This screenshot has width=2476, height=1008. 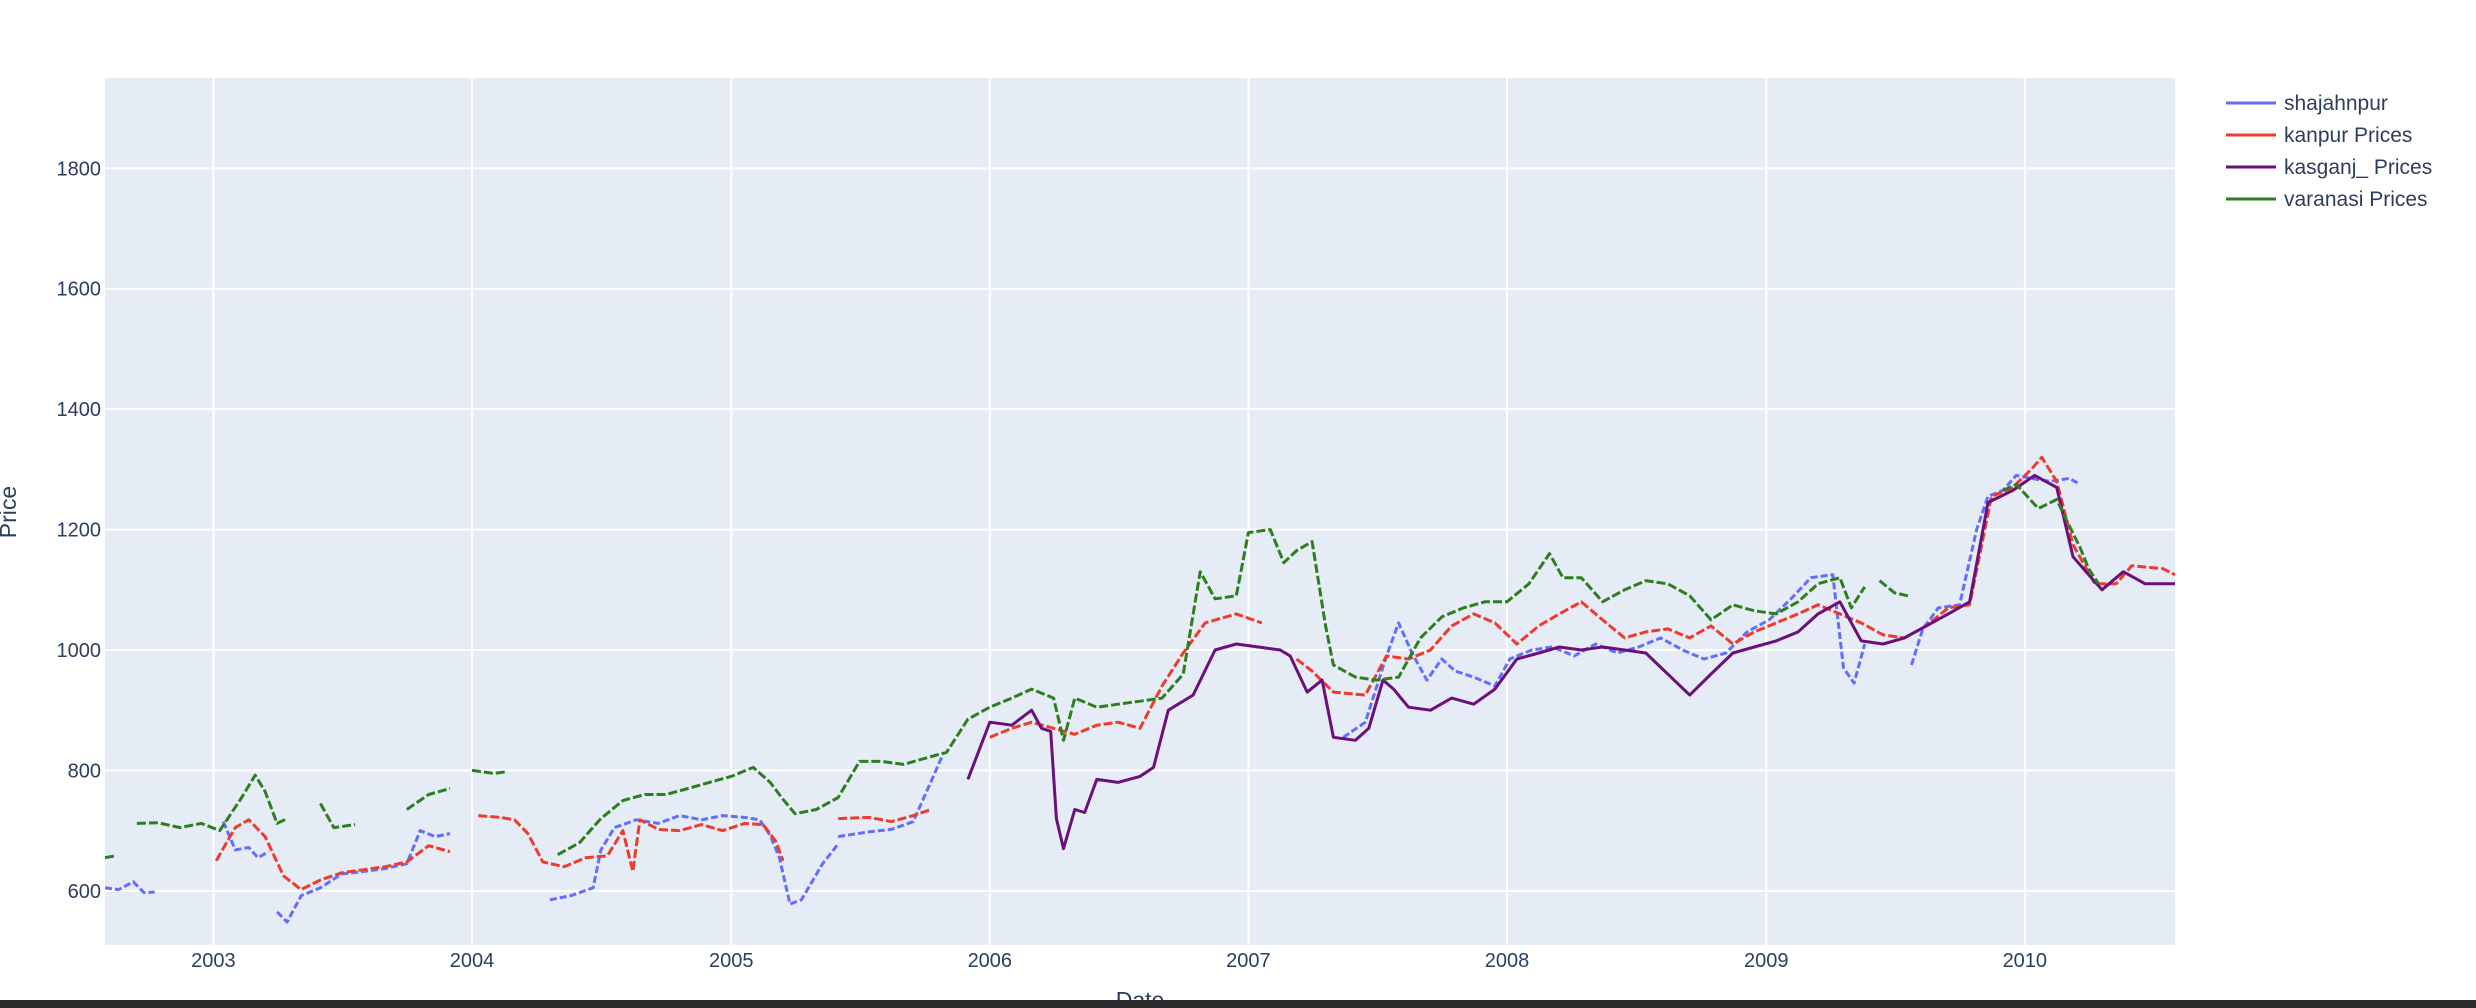 I want to click on x-tick-label: 2005, so click(x=731, y=961).